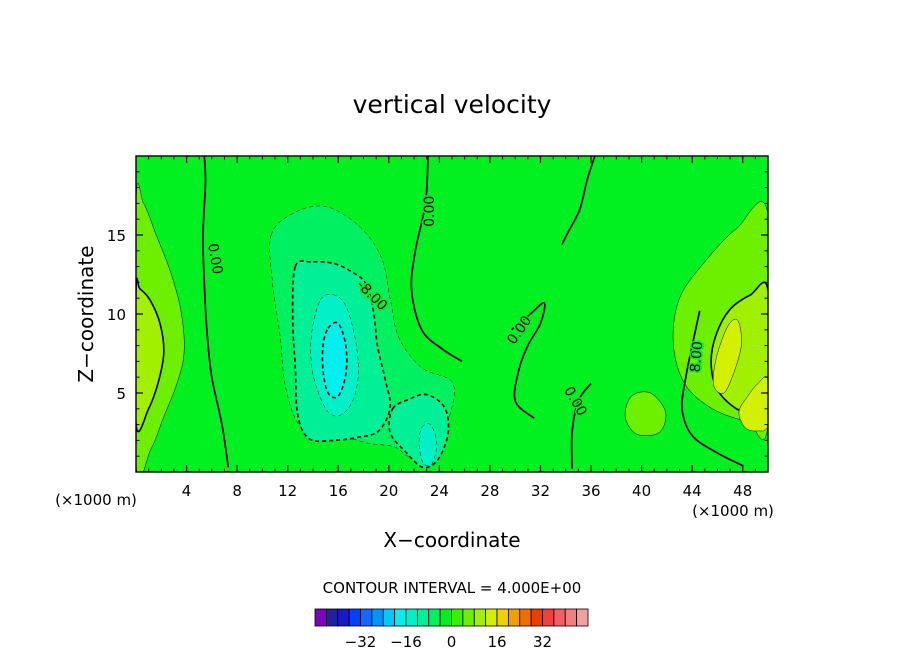 This screenshot has width=904, height=654. Describe the element at coordinates (338, 491) in the screenshot. I see `x-tick-label-3: 16` at that location.